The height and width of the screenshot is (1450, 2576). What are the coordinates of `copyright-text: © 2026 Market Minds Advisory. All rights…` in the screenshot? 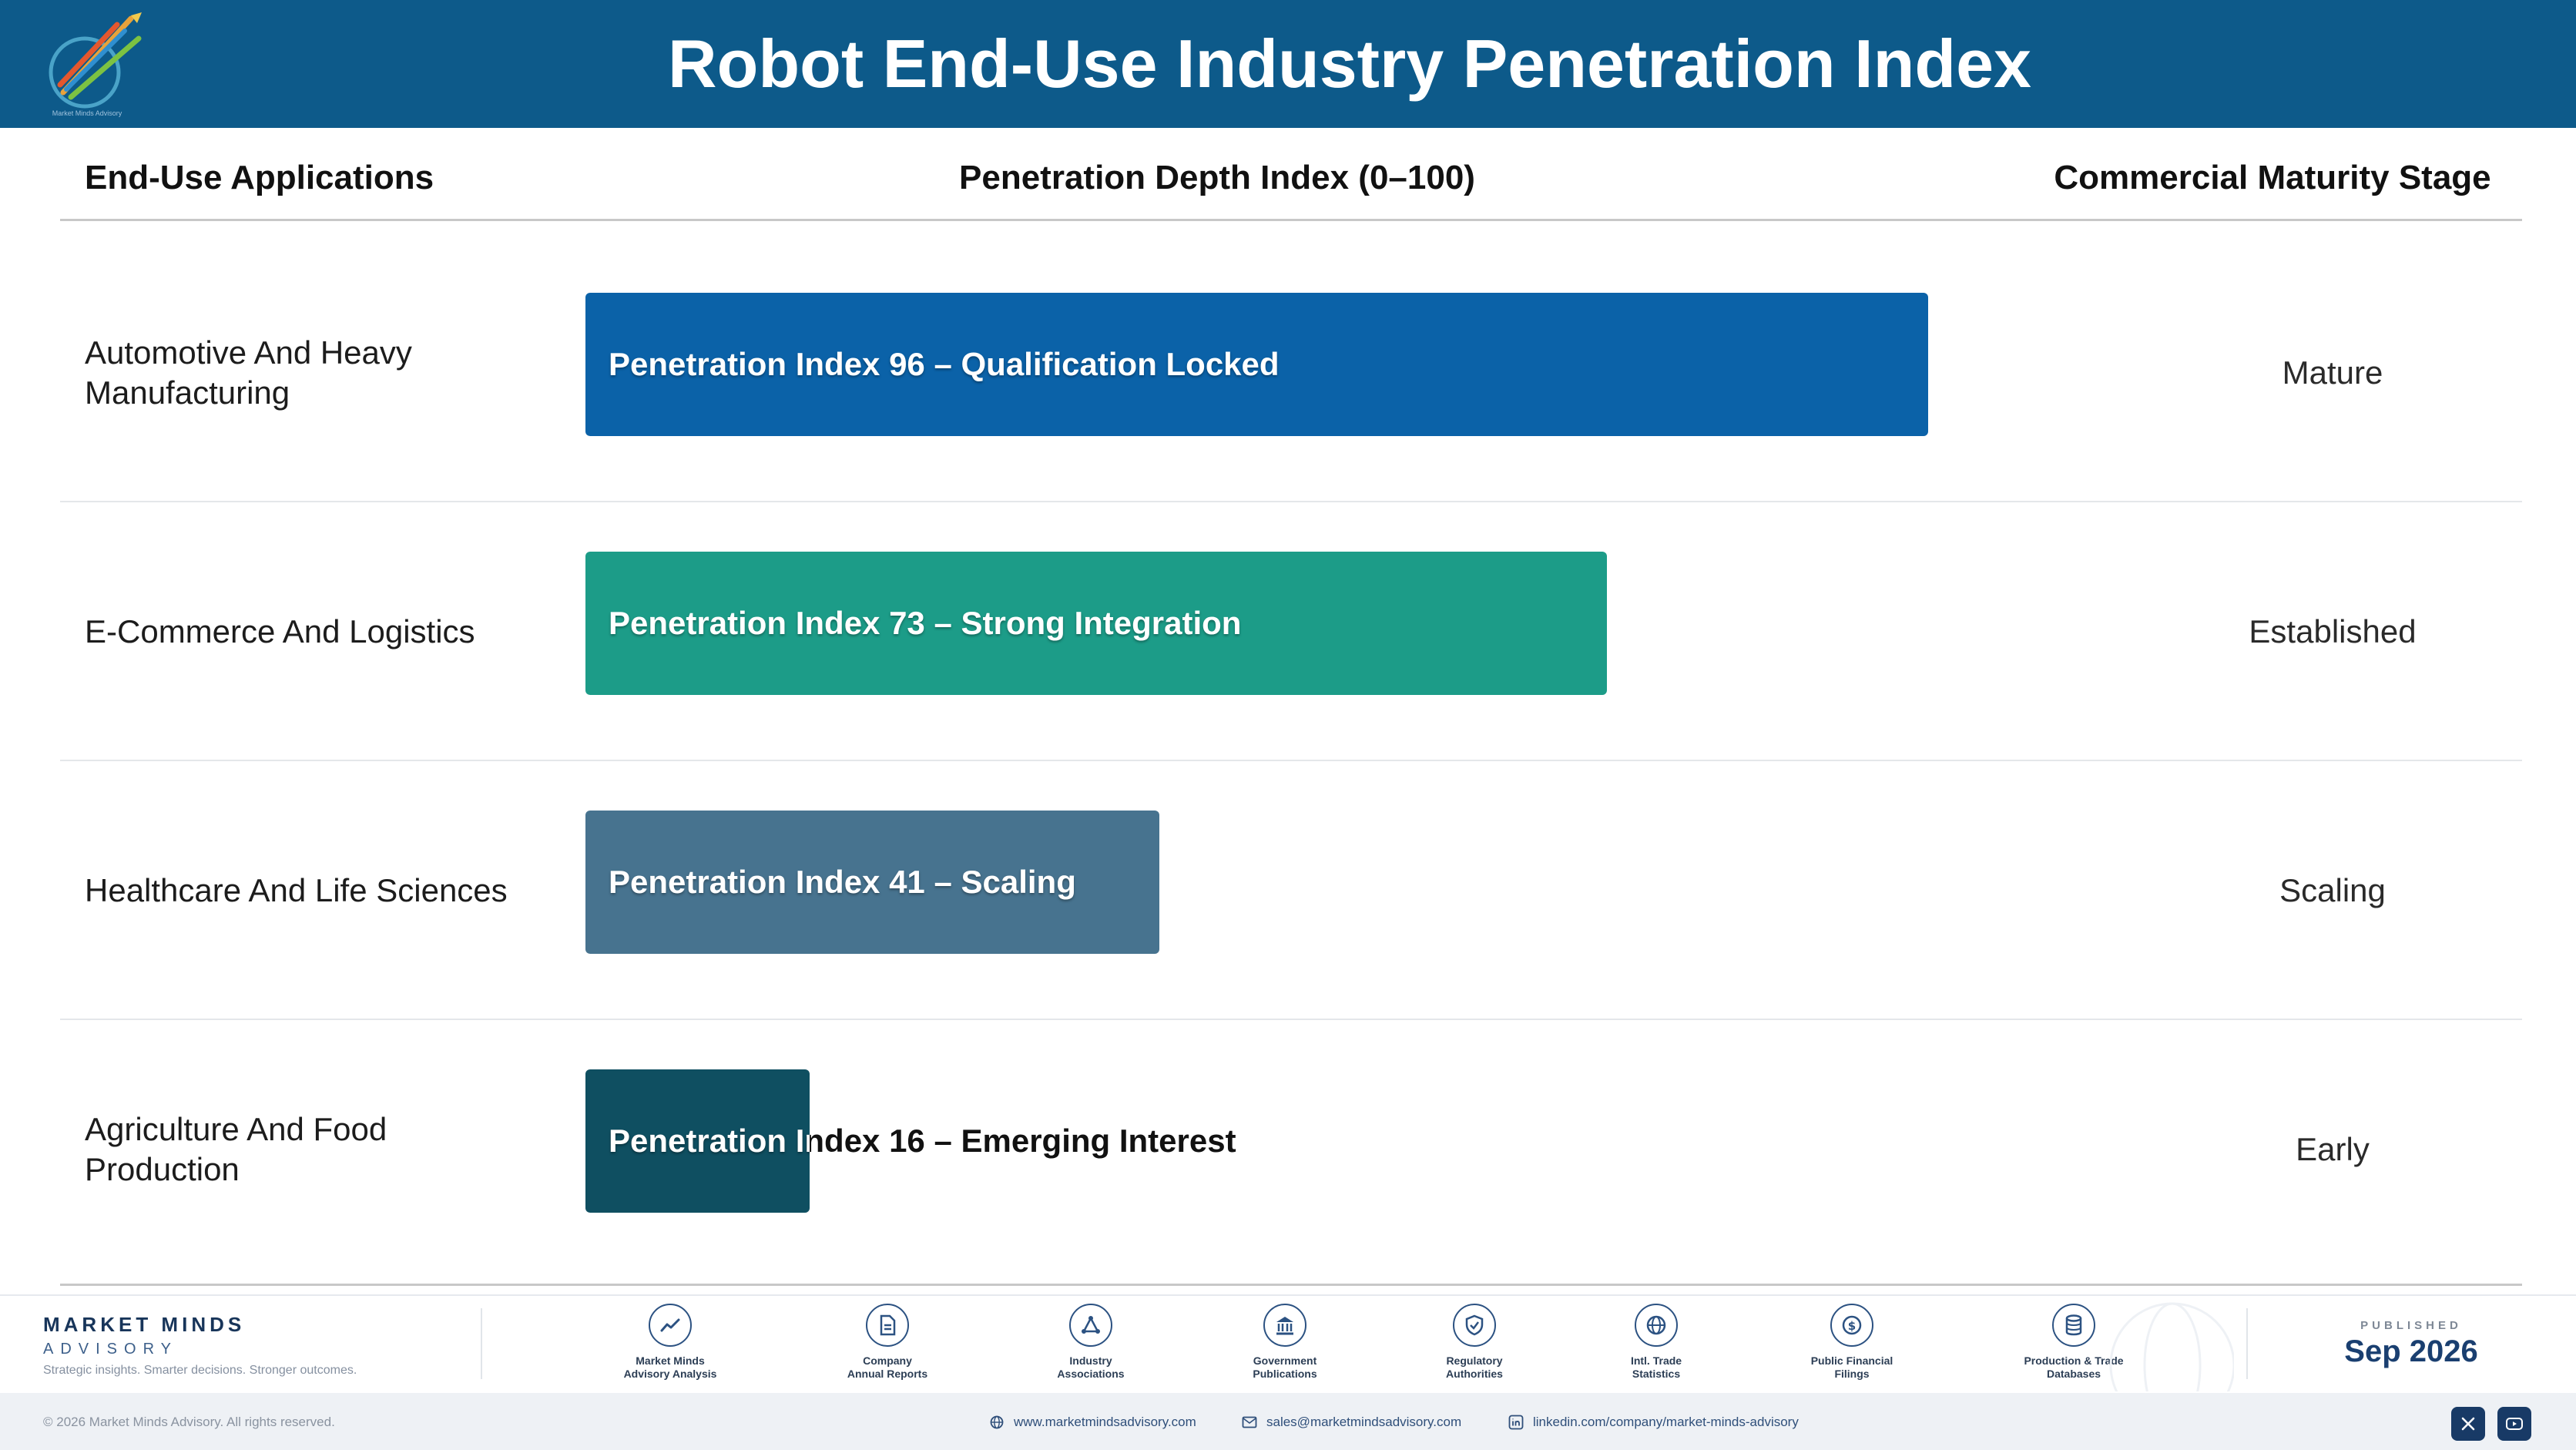 It's located at (189, 1422).